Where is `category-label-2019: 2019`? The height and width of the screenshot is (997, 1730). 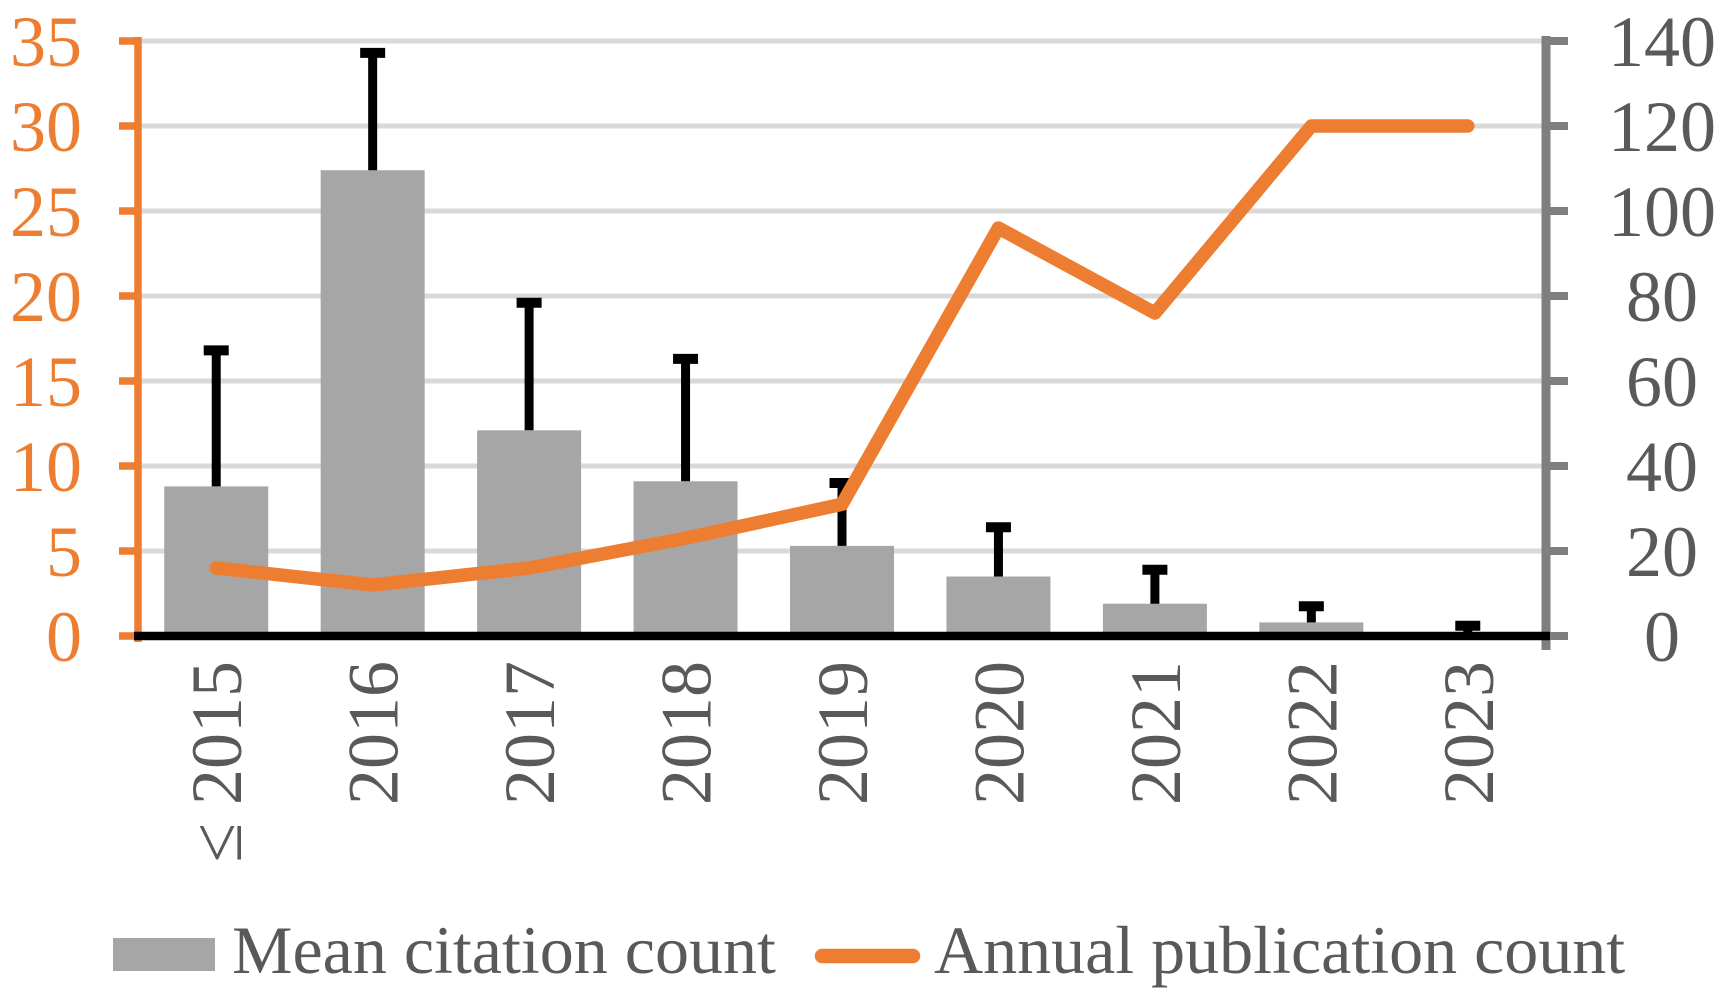
category-label-2019: 2019 is located at coordinates (843, 733).